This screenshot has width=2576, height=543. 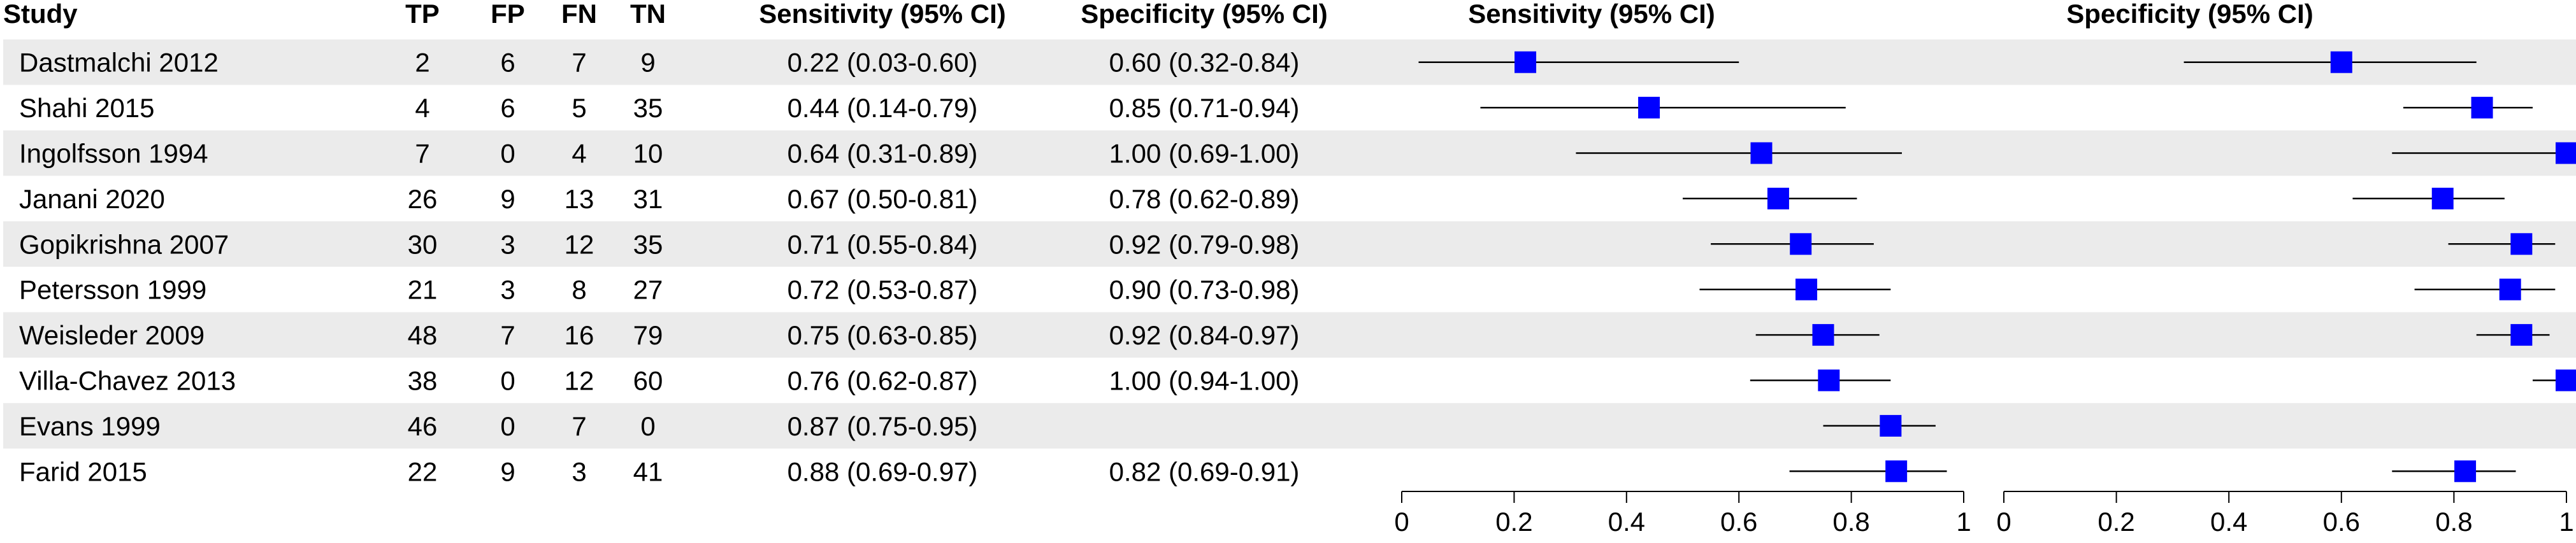 I want to click on fn-cell: 4, so click(x=579, y=154).